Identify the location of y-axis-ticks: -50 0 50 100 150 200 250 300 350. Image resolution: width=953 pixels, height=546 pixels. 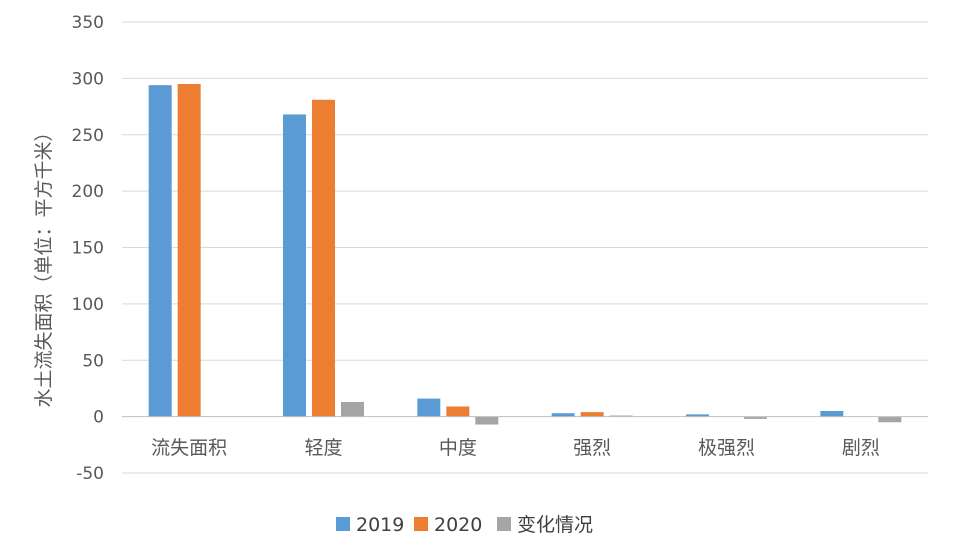
(88, 248).